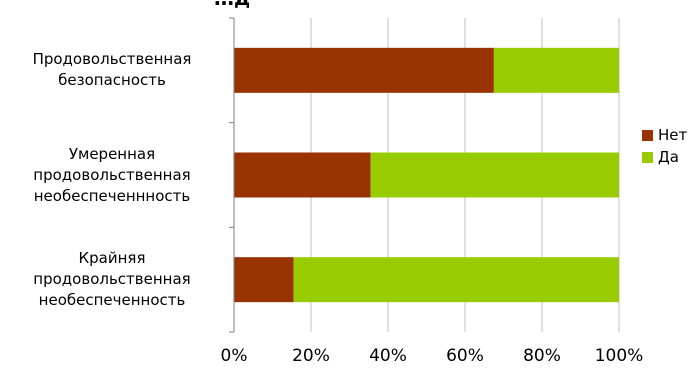 The image size is (694, 371). I want to click on category-label: Крайняя продовольственная необеспеченность, so click(112, 279).